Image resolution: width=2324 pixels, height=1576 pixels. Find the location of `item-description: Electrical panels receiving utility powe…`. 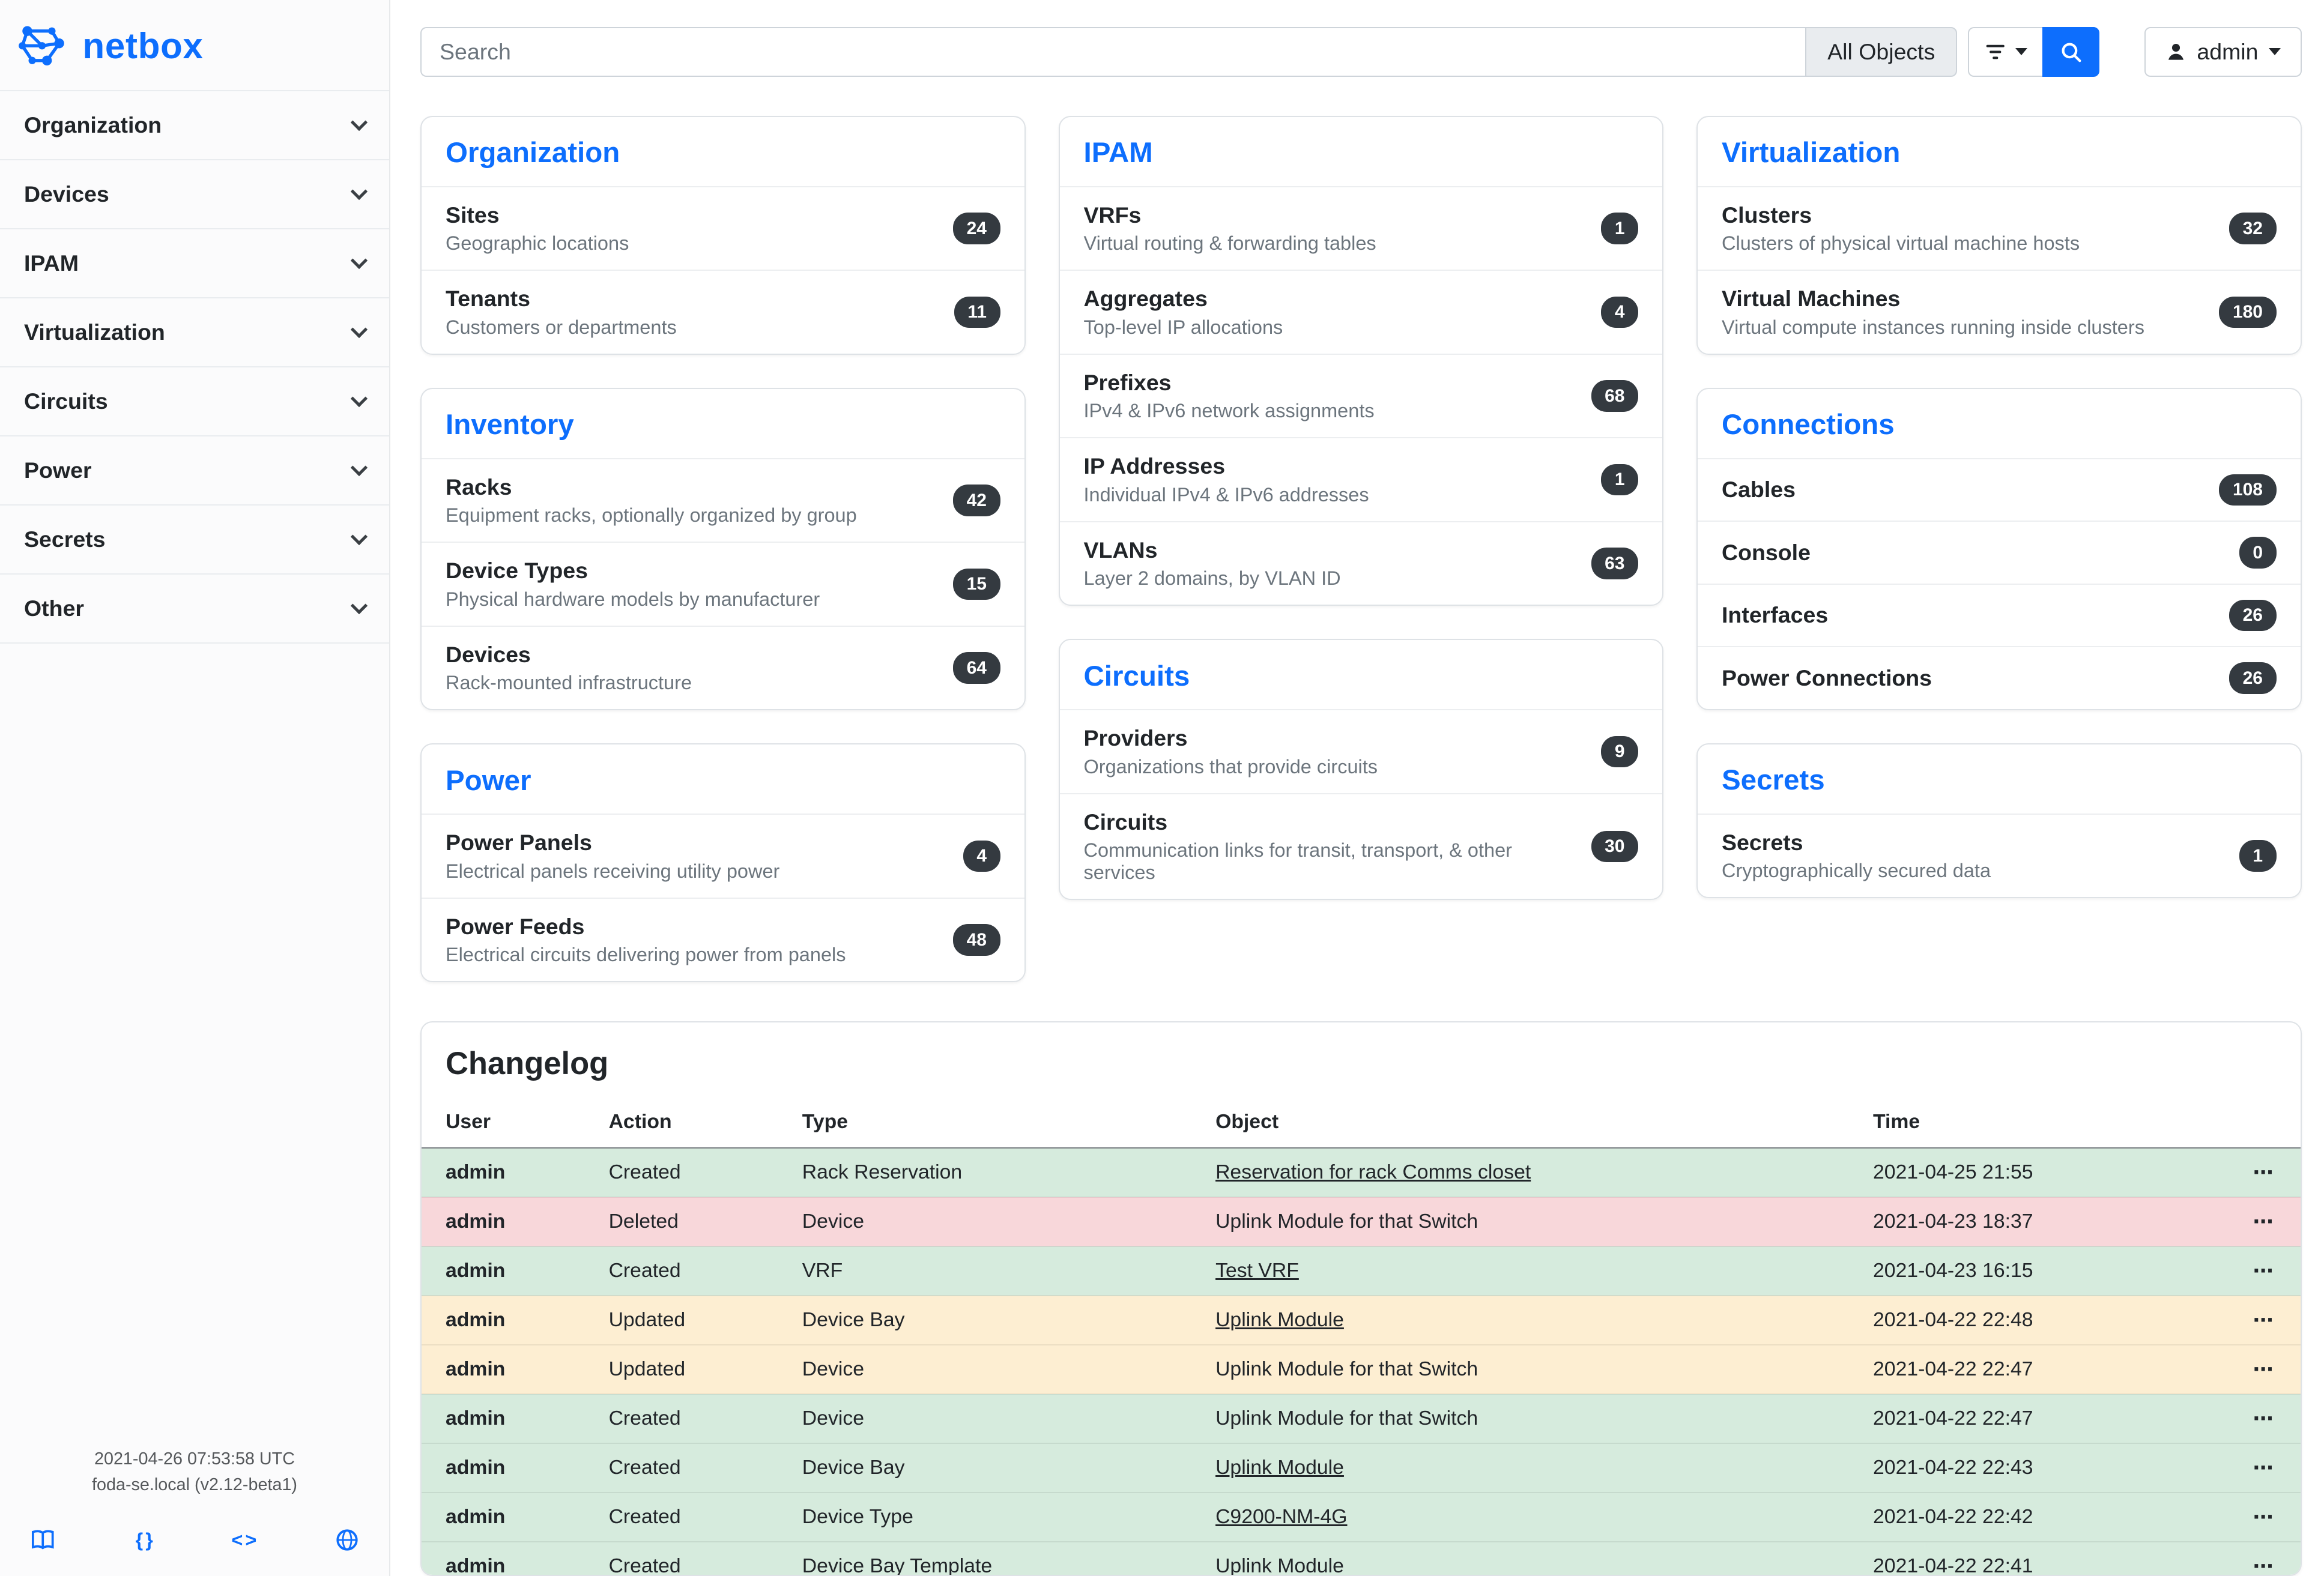

item-description: Electrical panels receiving utility powe… is located at coordinates (612, 871).